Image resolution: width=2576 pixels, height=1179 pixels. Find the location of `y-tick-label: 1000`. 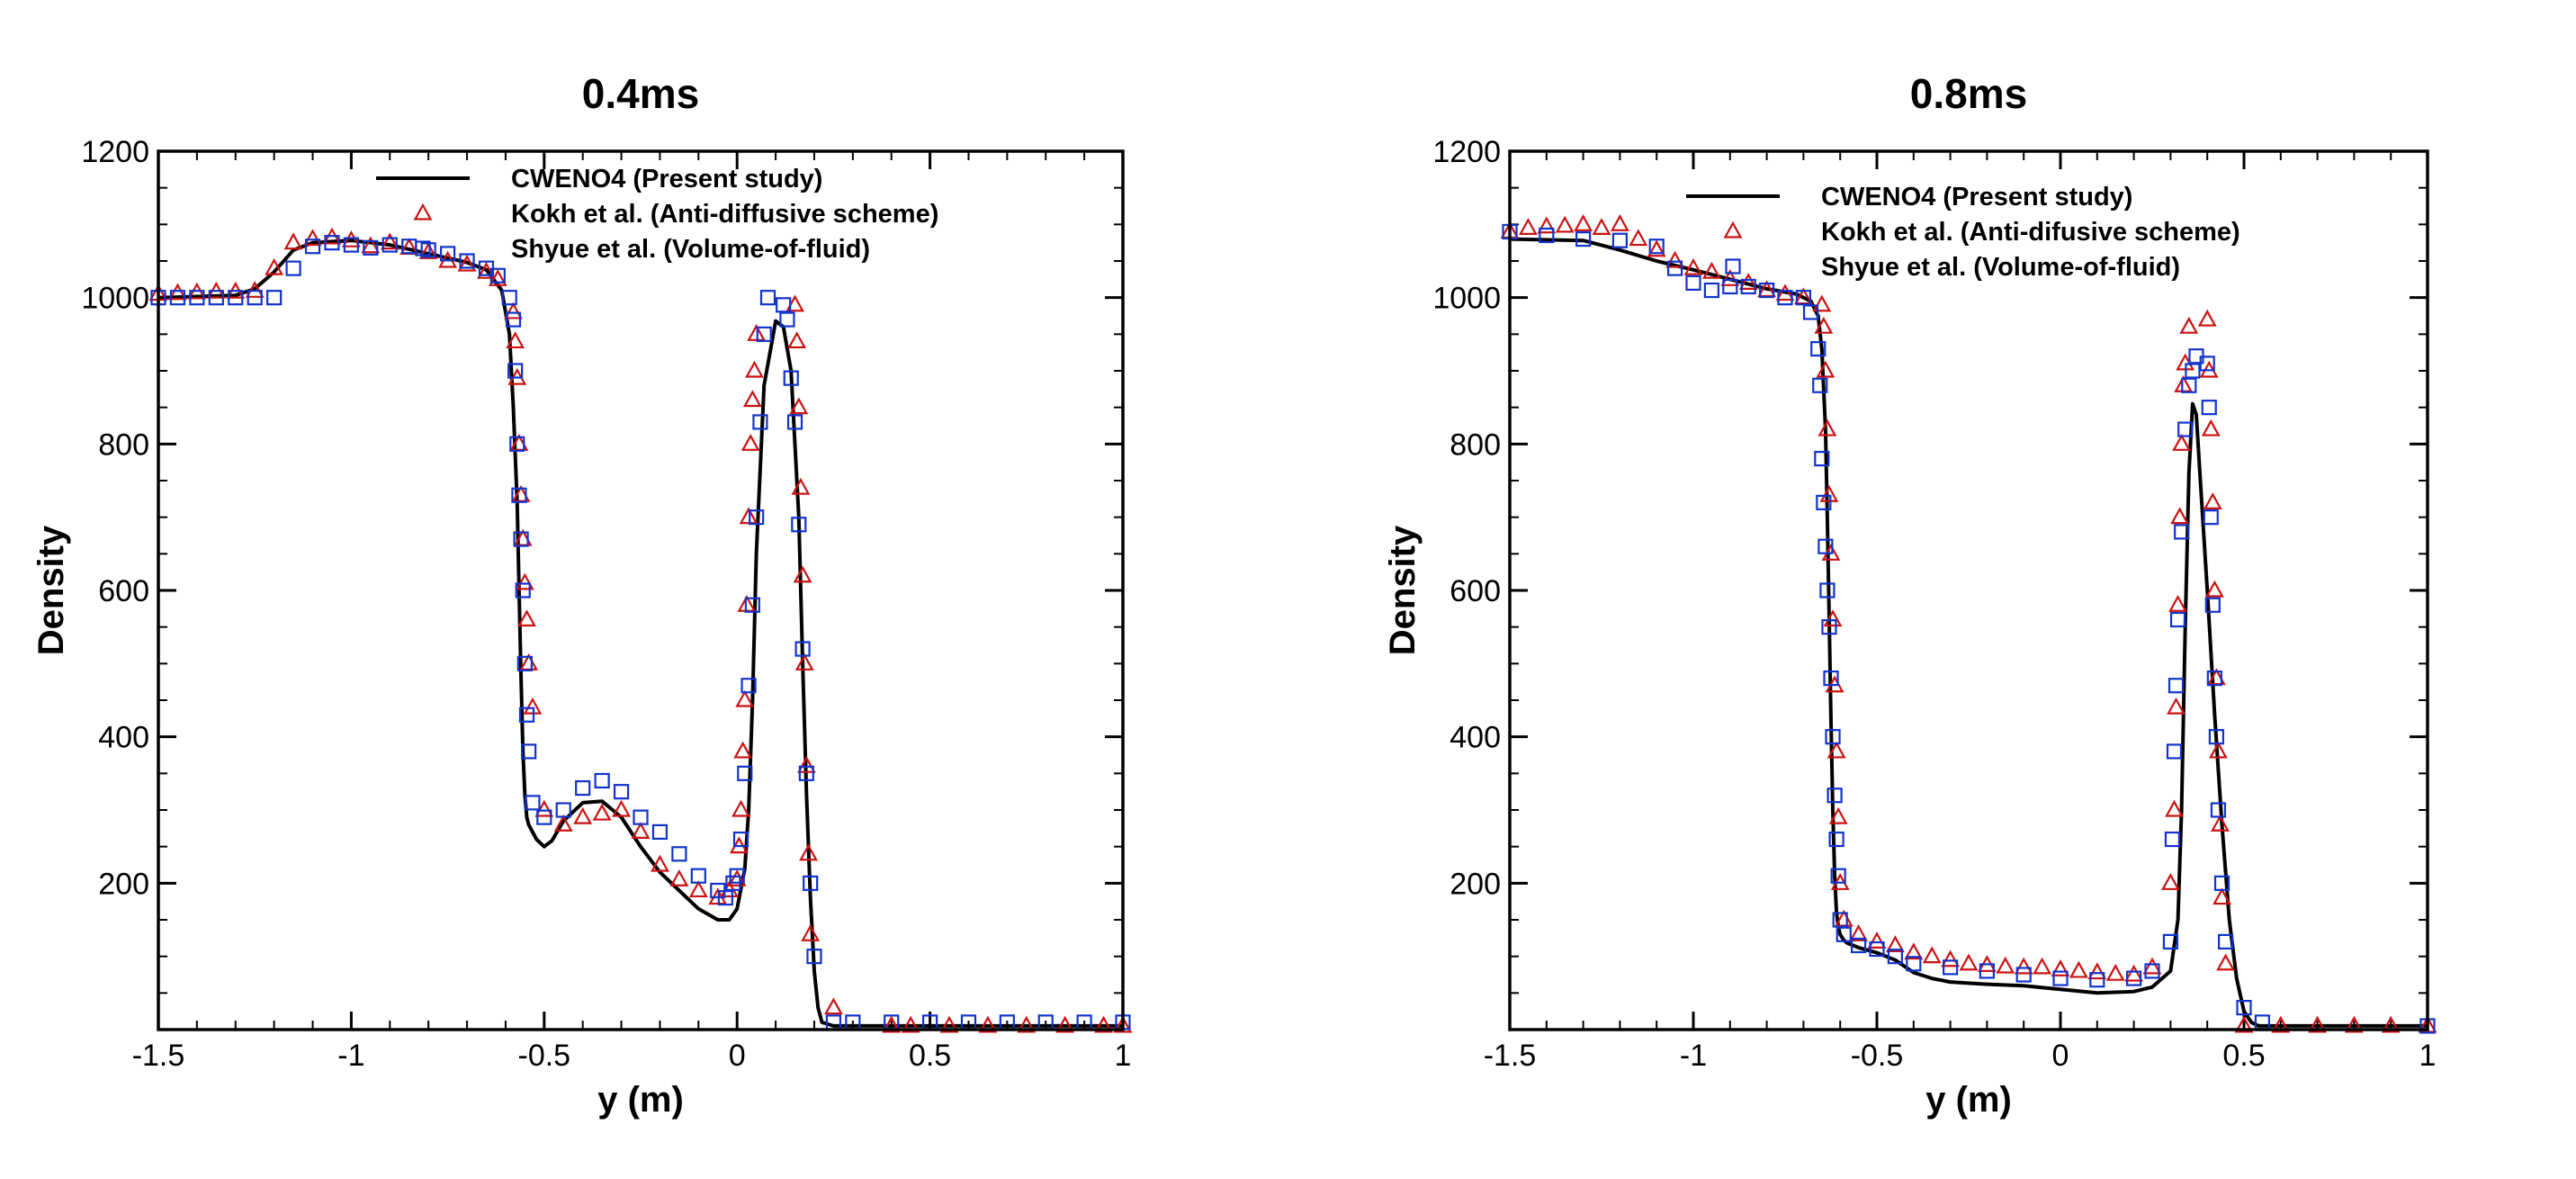

y-tick-label: 1000 is located at coordinates (1467, 299).